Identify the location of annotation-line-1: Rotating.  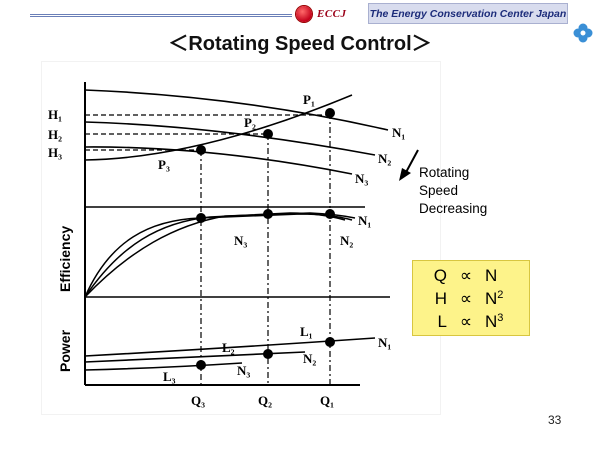
(444, 172).